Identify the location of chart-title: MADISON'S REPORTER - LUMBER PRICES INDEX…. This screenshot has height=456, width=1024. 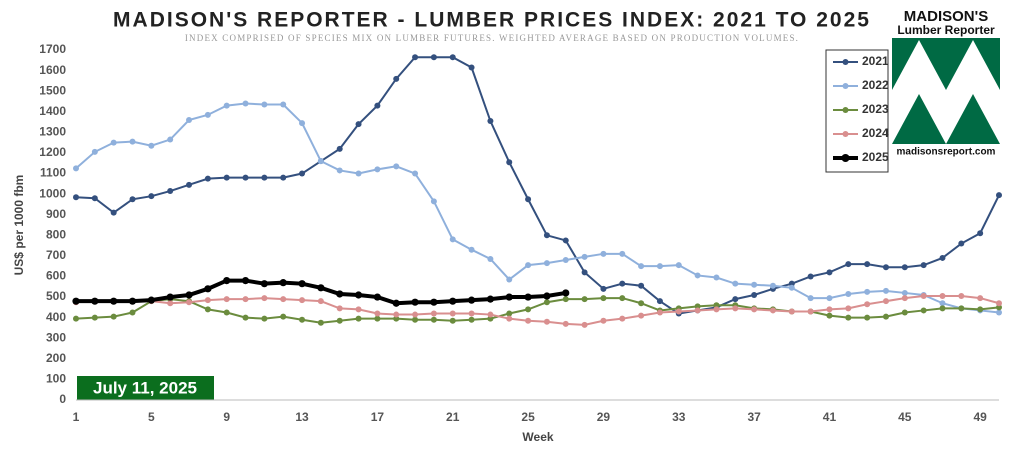
(492, 20).